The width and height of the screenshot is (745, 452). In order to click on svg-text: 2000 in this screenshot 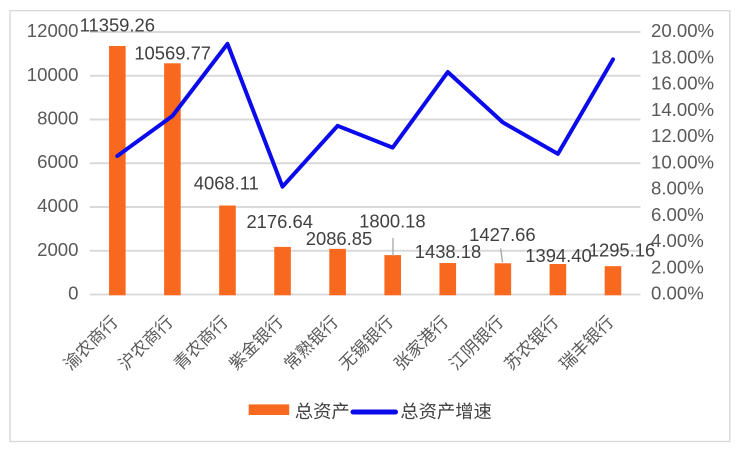, I will do `click(57, 249)`.